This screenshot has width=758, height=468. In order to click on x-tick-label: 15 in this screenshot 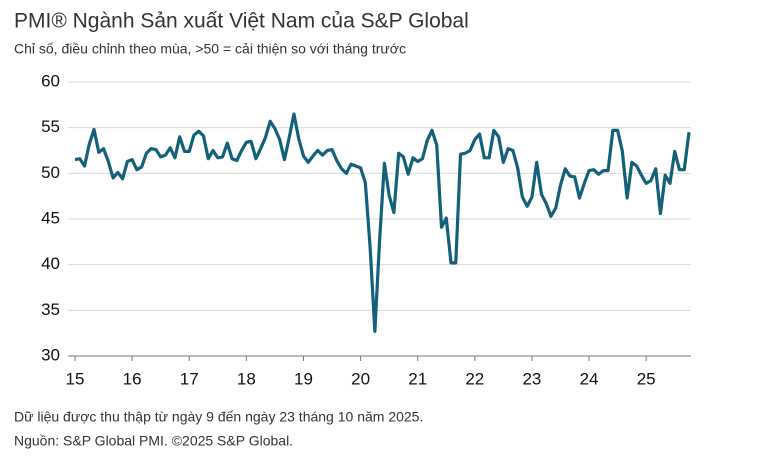, I will do `click(75, 378)`.